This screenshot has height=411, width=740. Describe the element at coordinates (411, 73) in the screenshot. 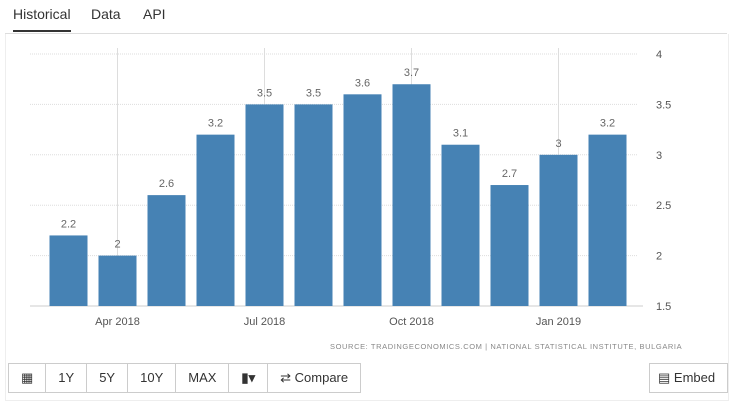

I see `data-label: 3.7` at that location.